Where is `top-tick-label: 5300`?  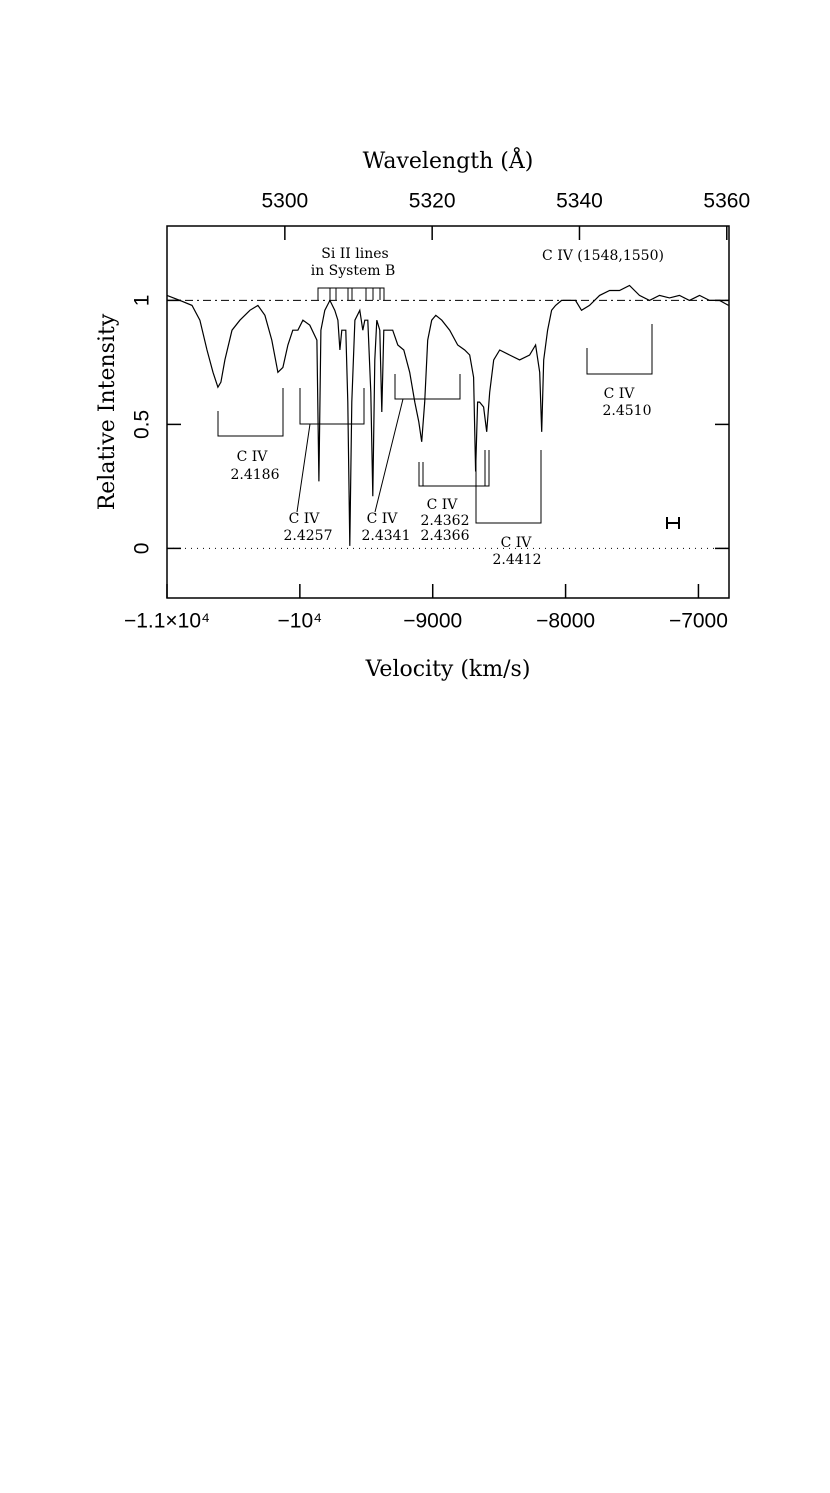 top-tick-label: 5300 is located at coordinates (284, 201).